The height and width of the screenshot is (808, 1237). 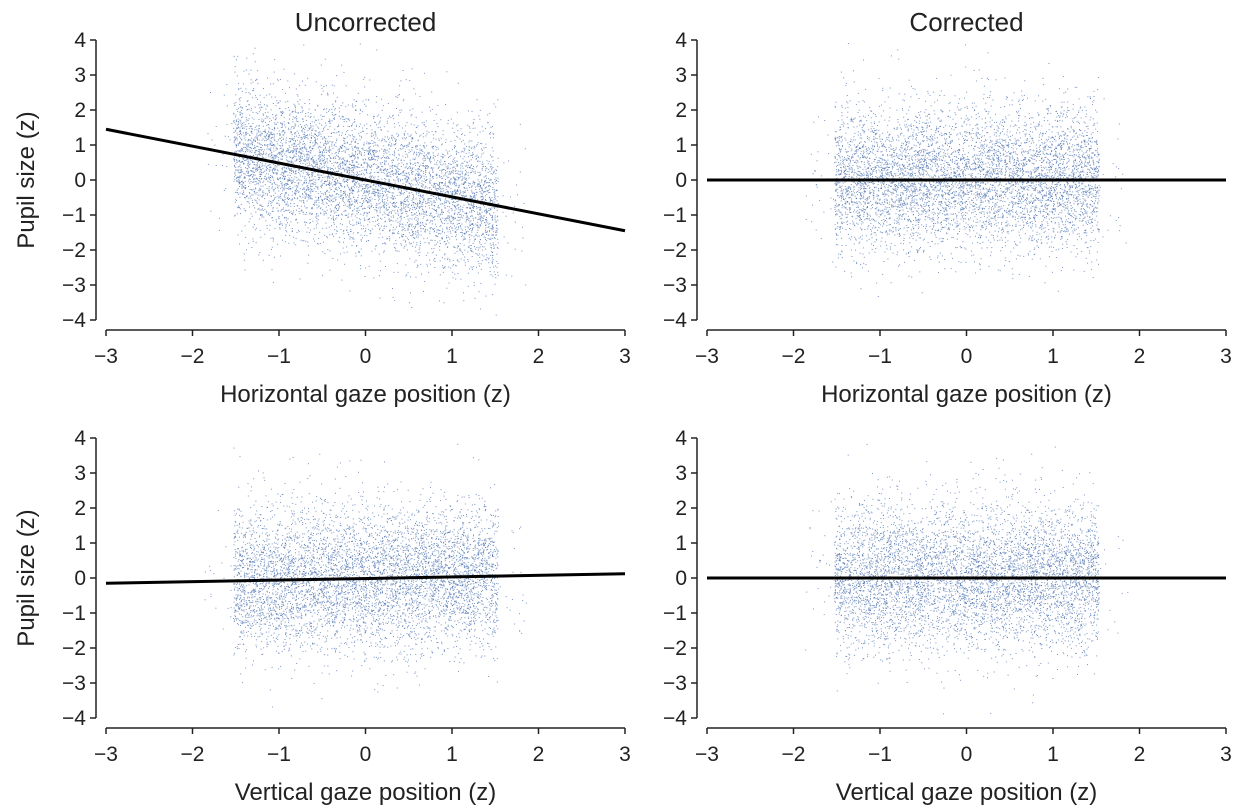 What do you see at coordinates (366, 22) in the screenshot?
I see `panel-title: Uncorrected` at bounding box center [366, 22].